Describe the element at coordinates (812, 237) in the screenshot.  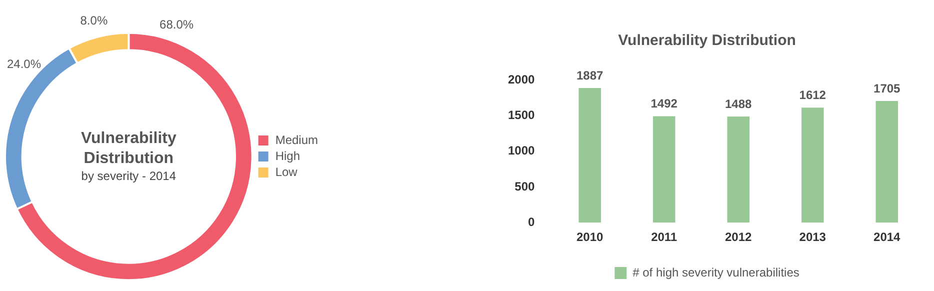
I see `x-tick-label: 2013` at that location.